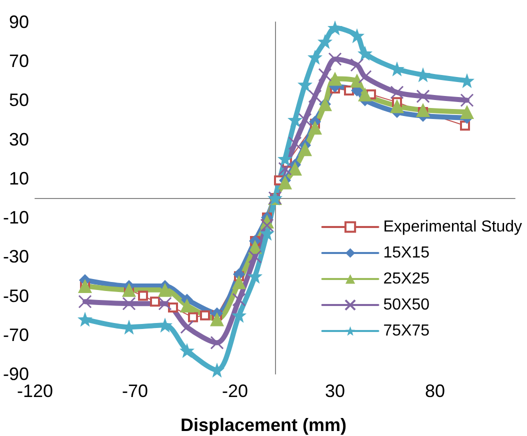  Describe the element at coordinates (335, 391) in the screenshot. I see `x-tick-label: 30` at that location.